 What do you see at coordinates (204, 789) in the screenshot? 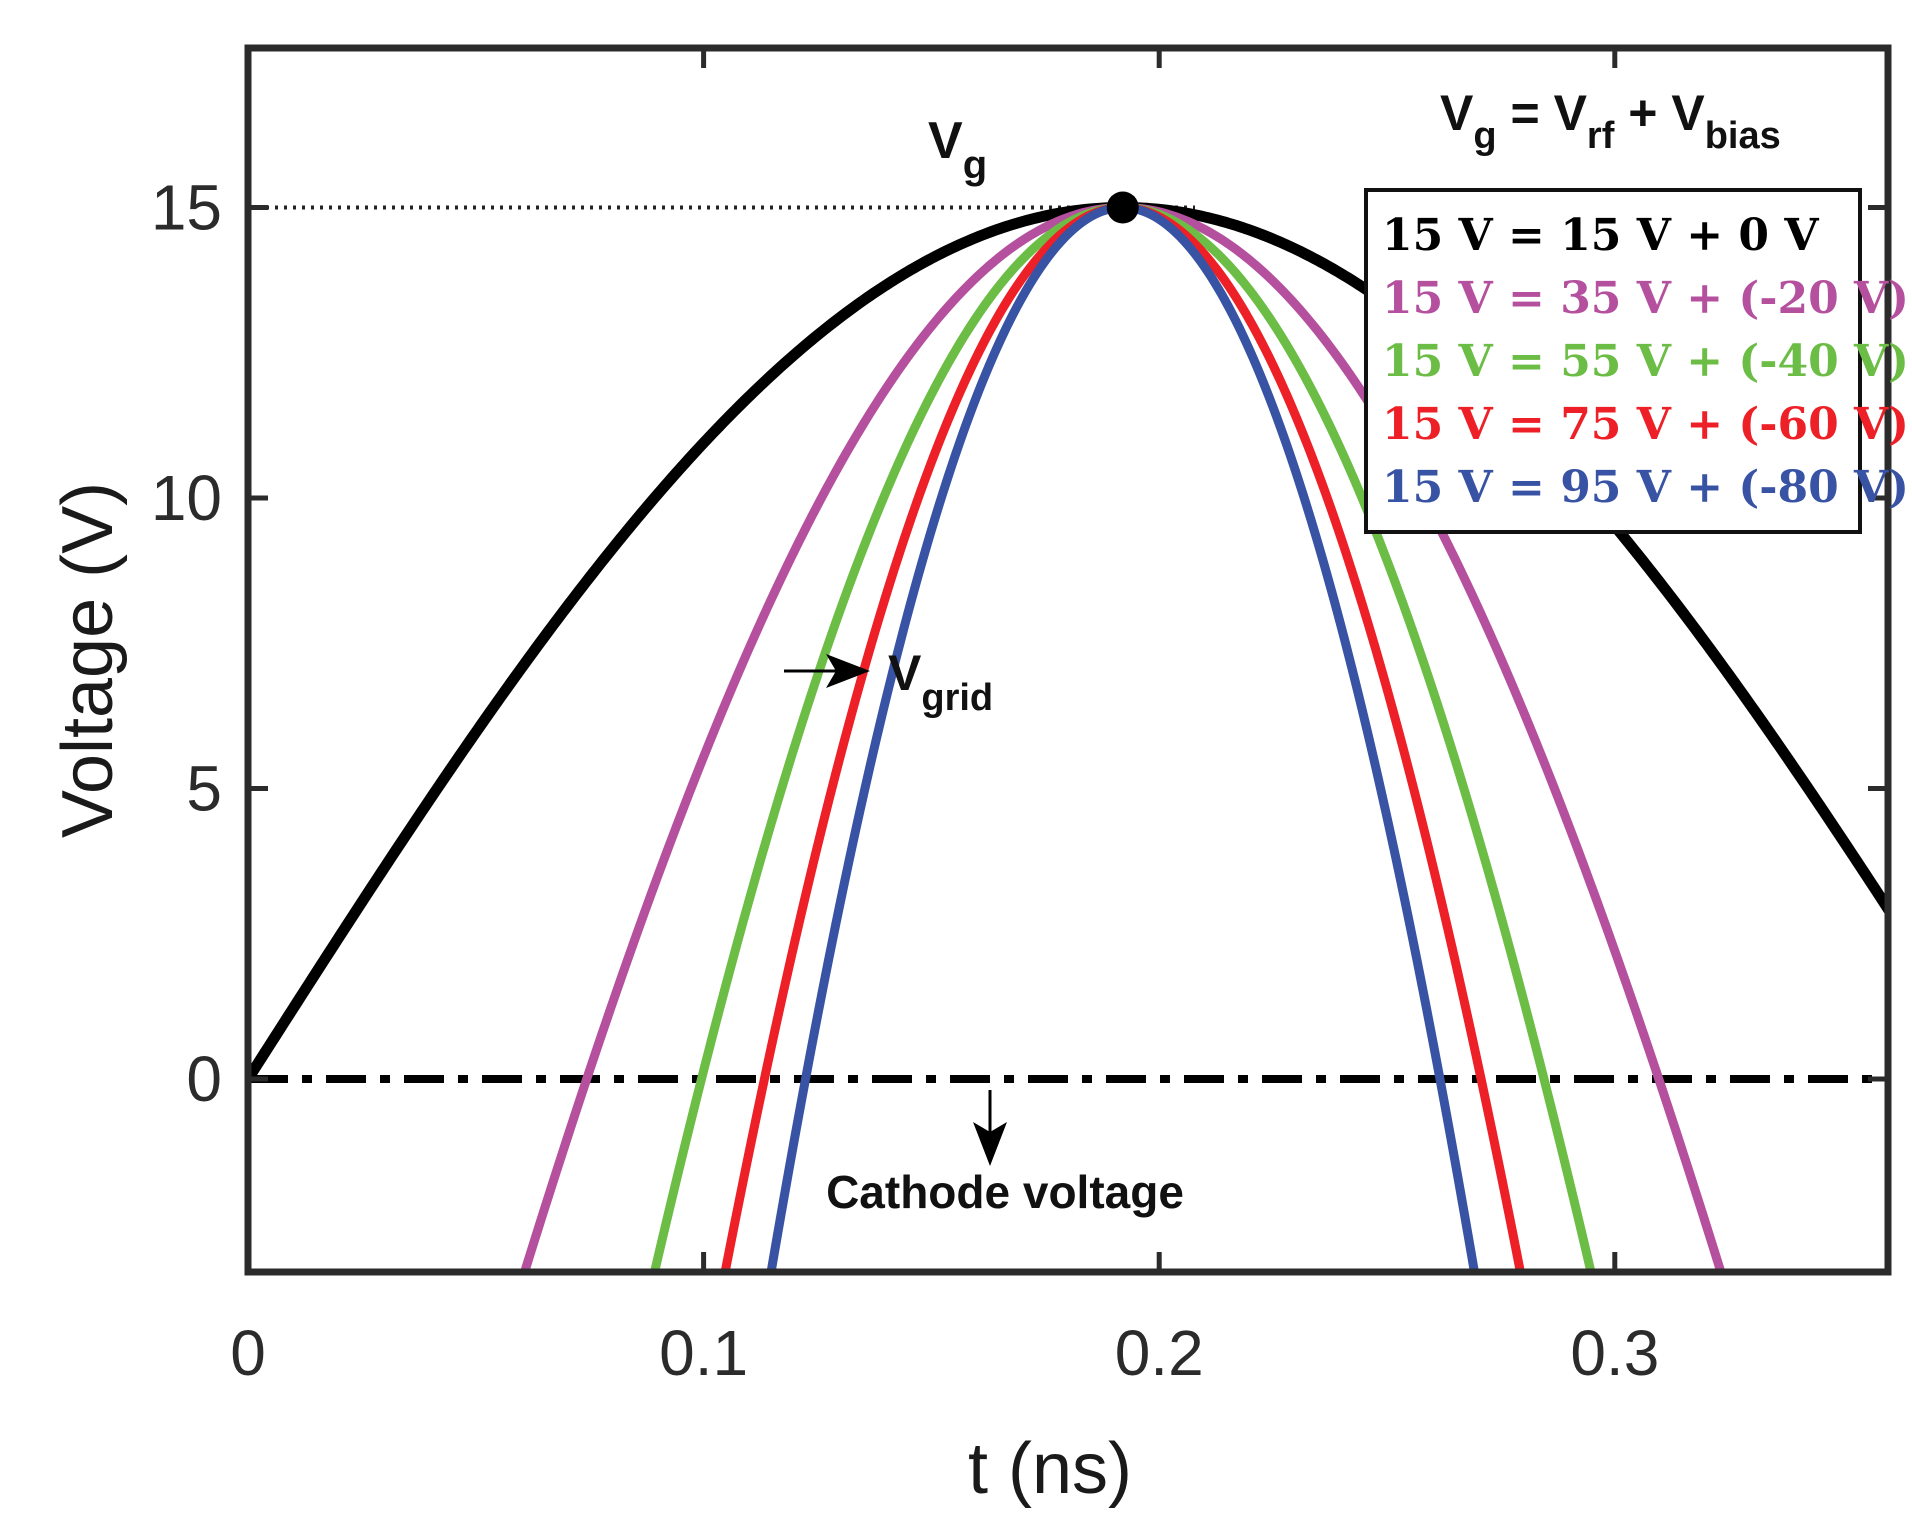
I see `y-tick-label-1: 5` at bounding box center [204, 789].